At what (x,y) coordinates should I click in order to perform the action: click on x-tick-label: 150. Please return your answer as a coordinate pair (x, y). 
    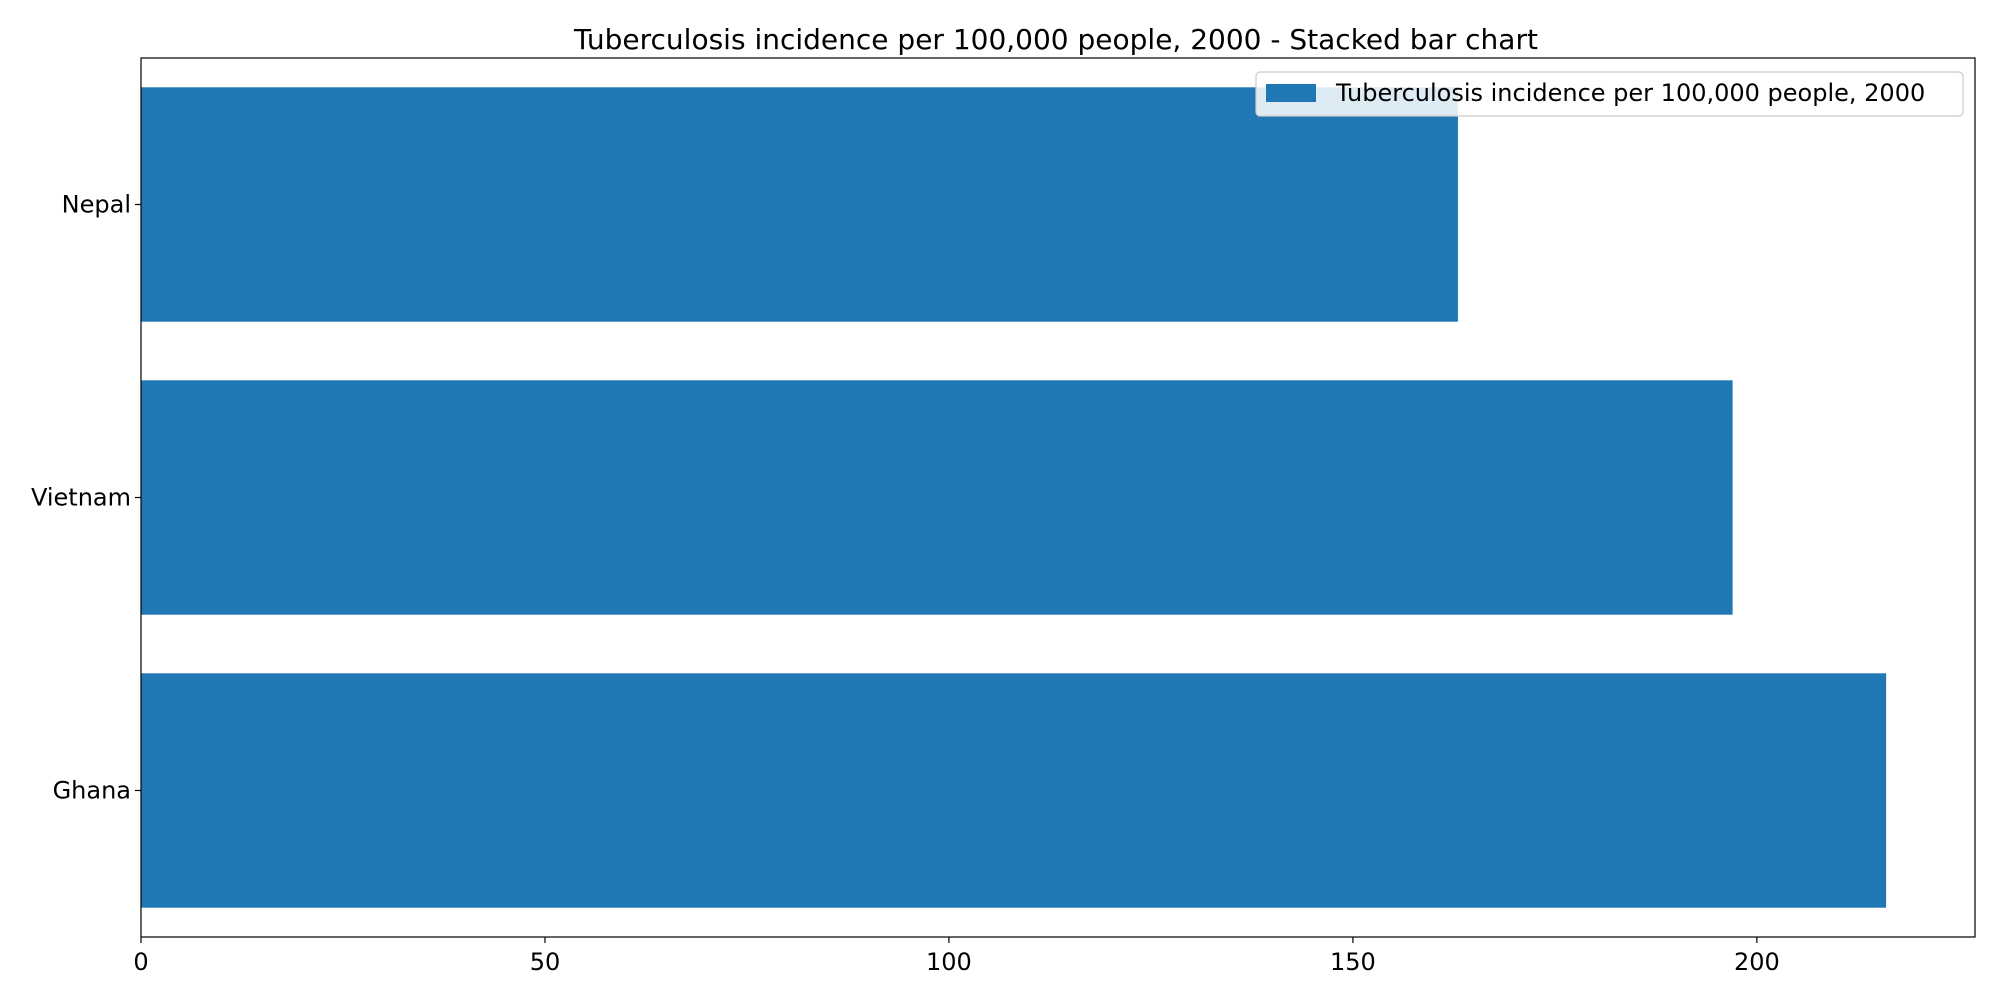
    Looking at the image, I should click on (1353, 962).